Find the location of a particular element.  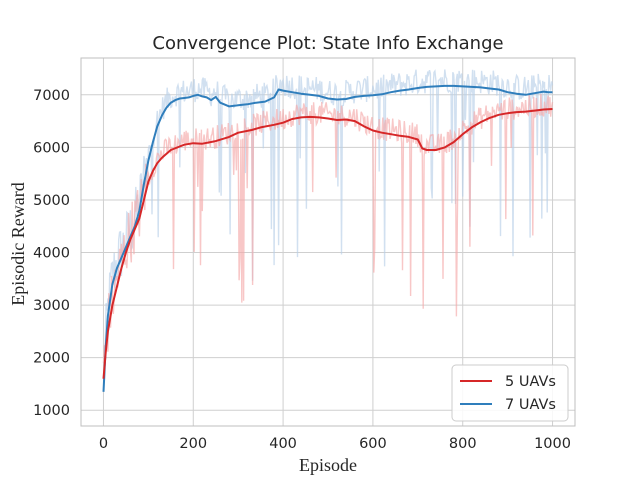

legend: 5 UAVs 7 UAVs is located at coordinates (510, 393).